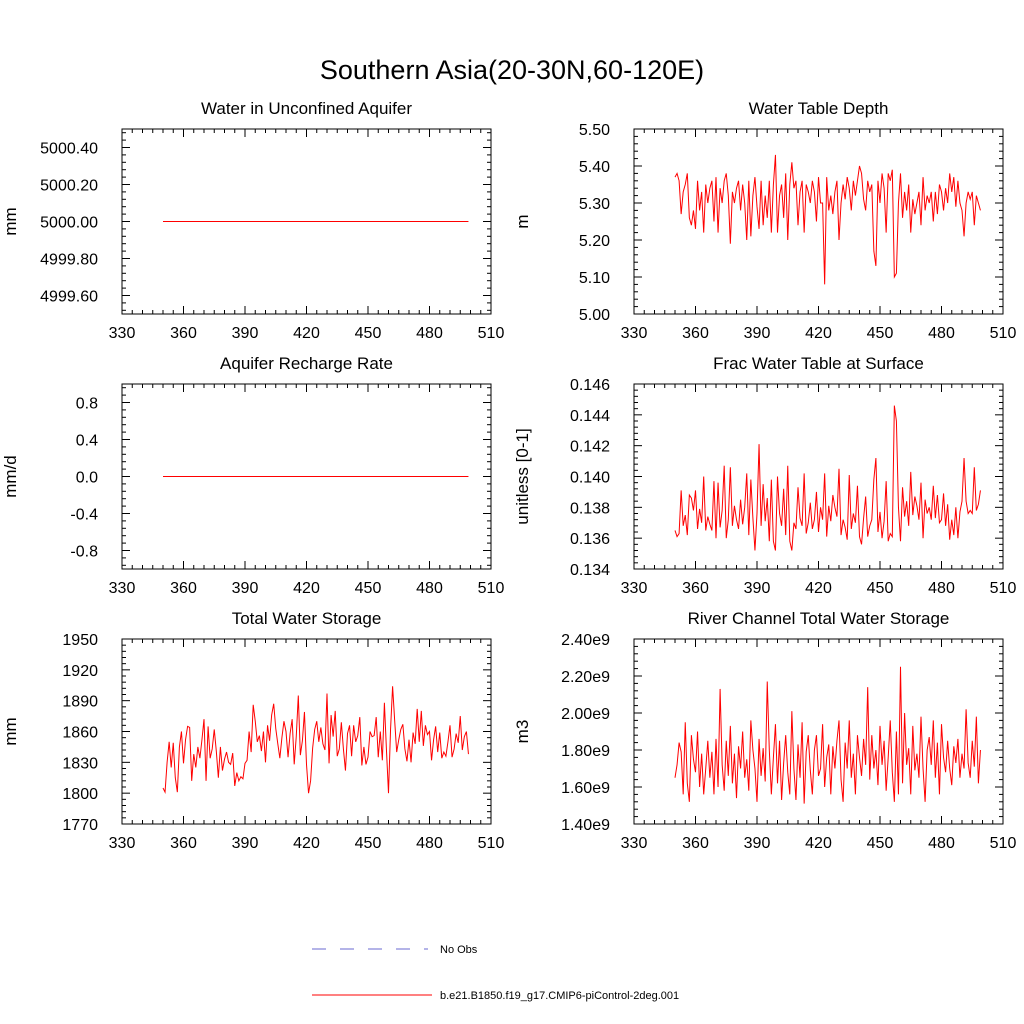 Image resolution: width=1024 pixels, height=1024 pixels. What do you see at coordinates (69, 149) in the screenshot?
I see `y-tick-label: 5000.40` at bounding box center [69, 149].